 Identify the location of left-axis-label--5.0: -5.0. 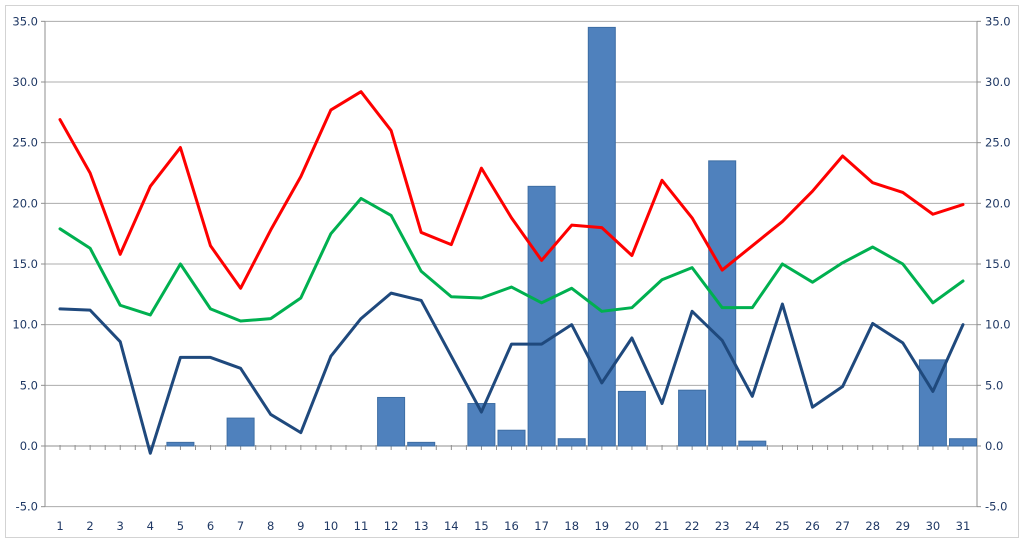
(27, 507).